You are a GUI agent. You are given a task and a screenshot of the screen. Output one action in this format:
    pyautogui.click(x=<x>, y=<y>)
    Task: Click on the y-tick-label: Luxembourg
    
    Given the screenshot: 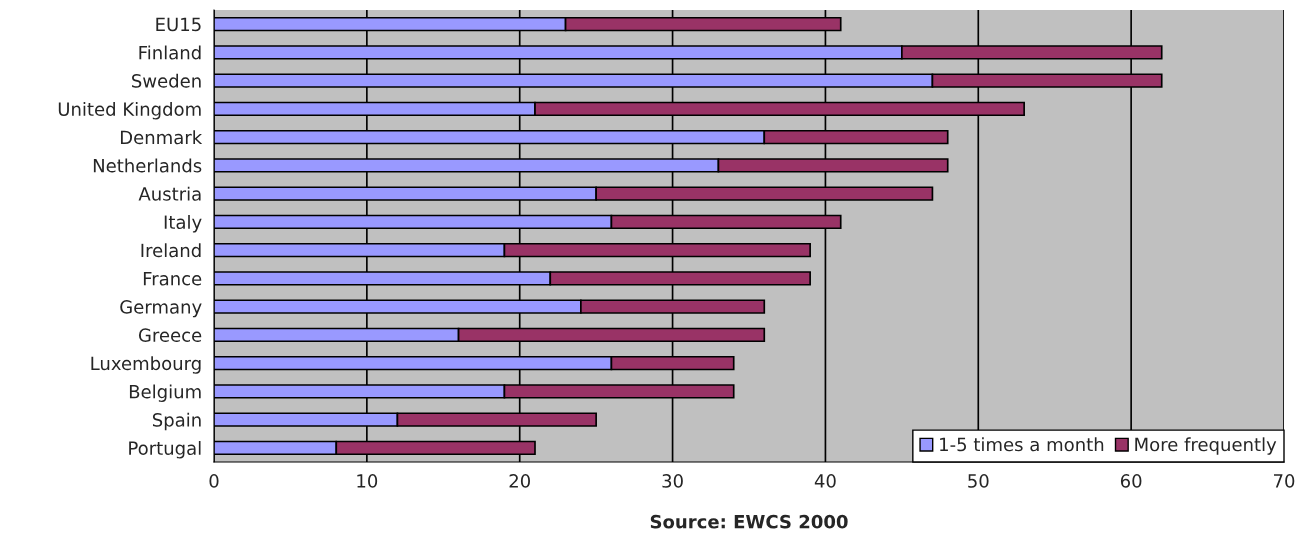 What is the action you would take?
    pyautogui.click(x=146, y=365)
    